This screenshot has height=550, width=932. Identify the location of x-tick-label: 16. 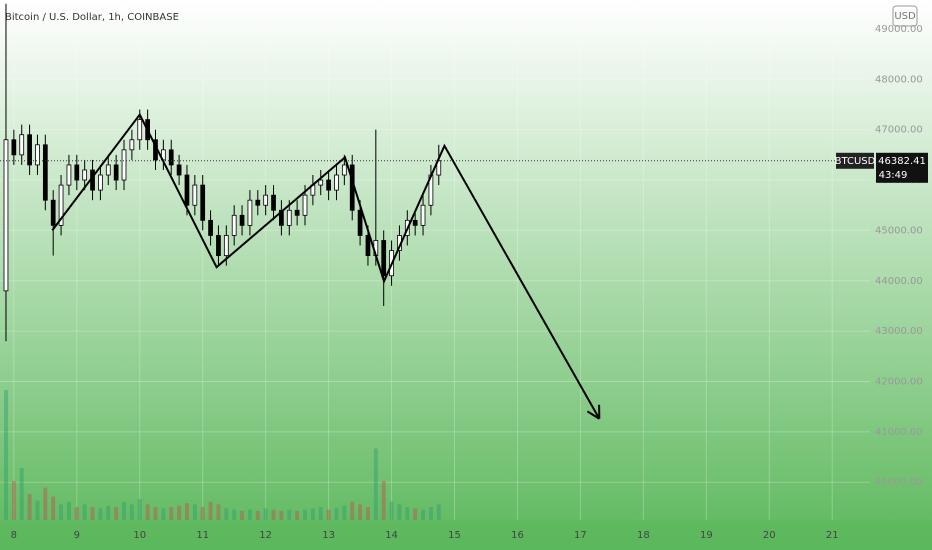
(517, 535).